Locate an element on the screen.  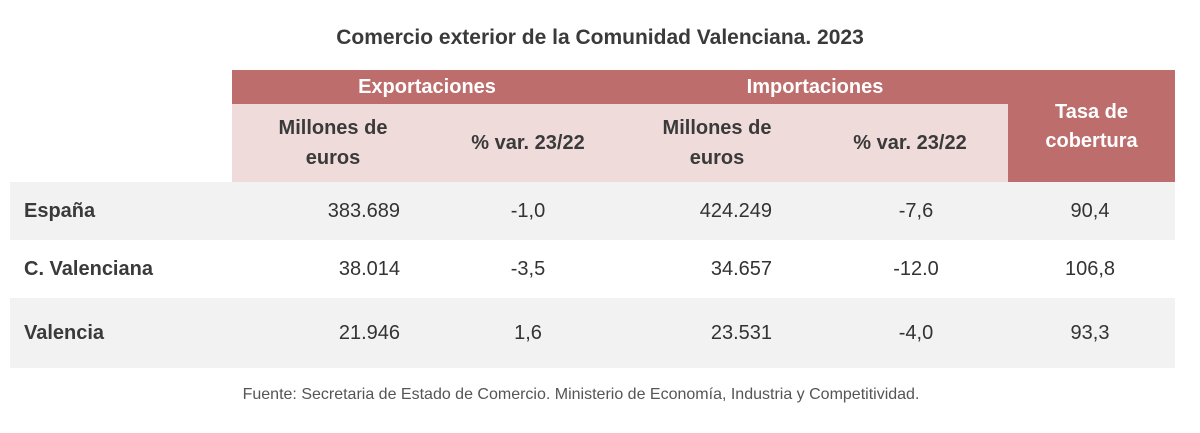
exp-var-cell: 1,6 is located at coordinates (528, 332).